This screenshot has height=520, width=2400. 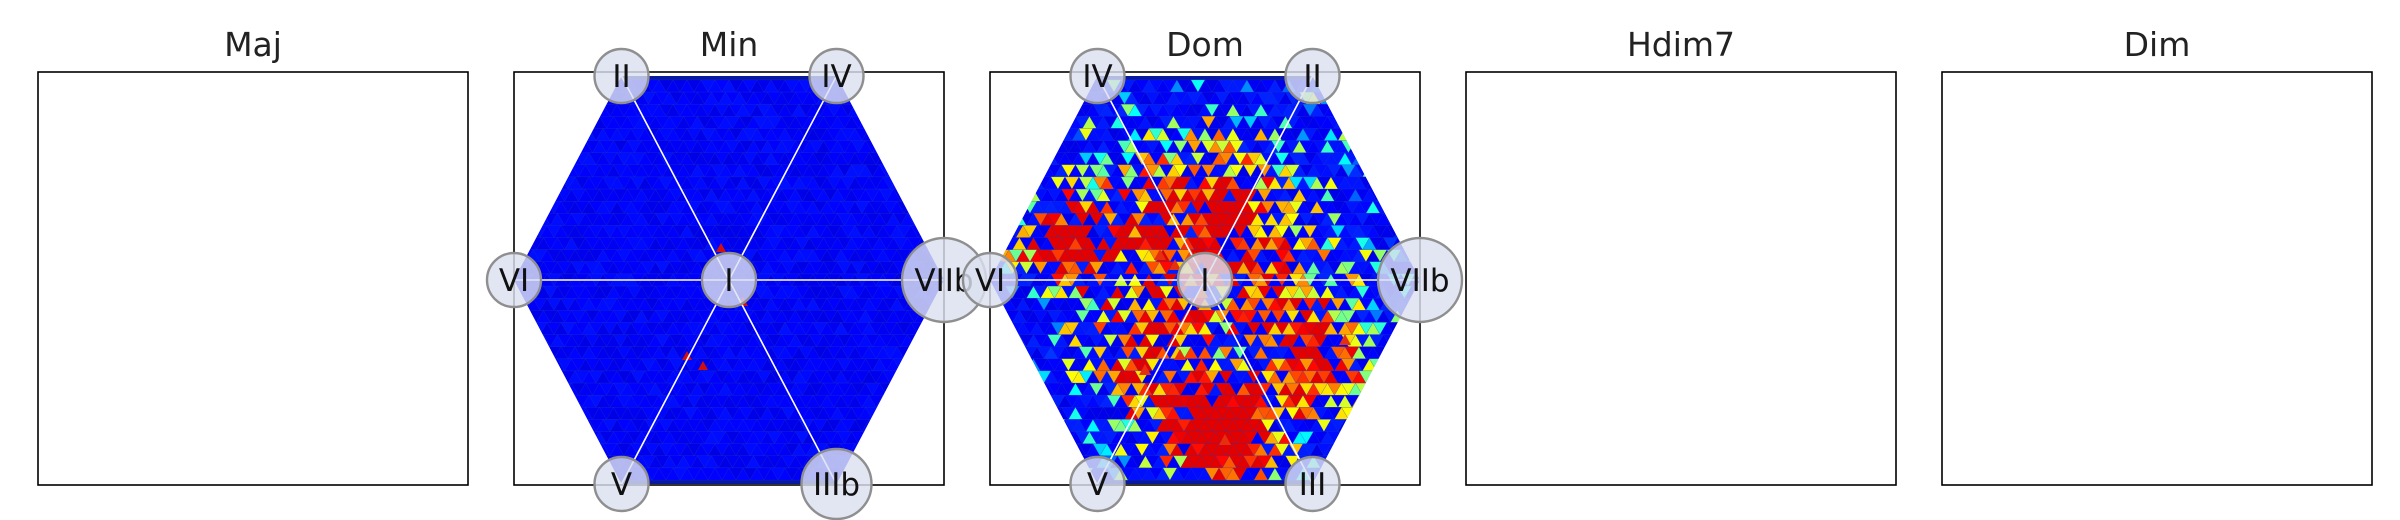 I want to click on heatmap-hot-cell, so click(x=1180, y=354).